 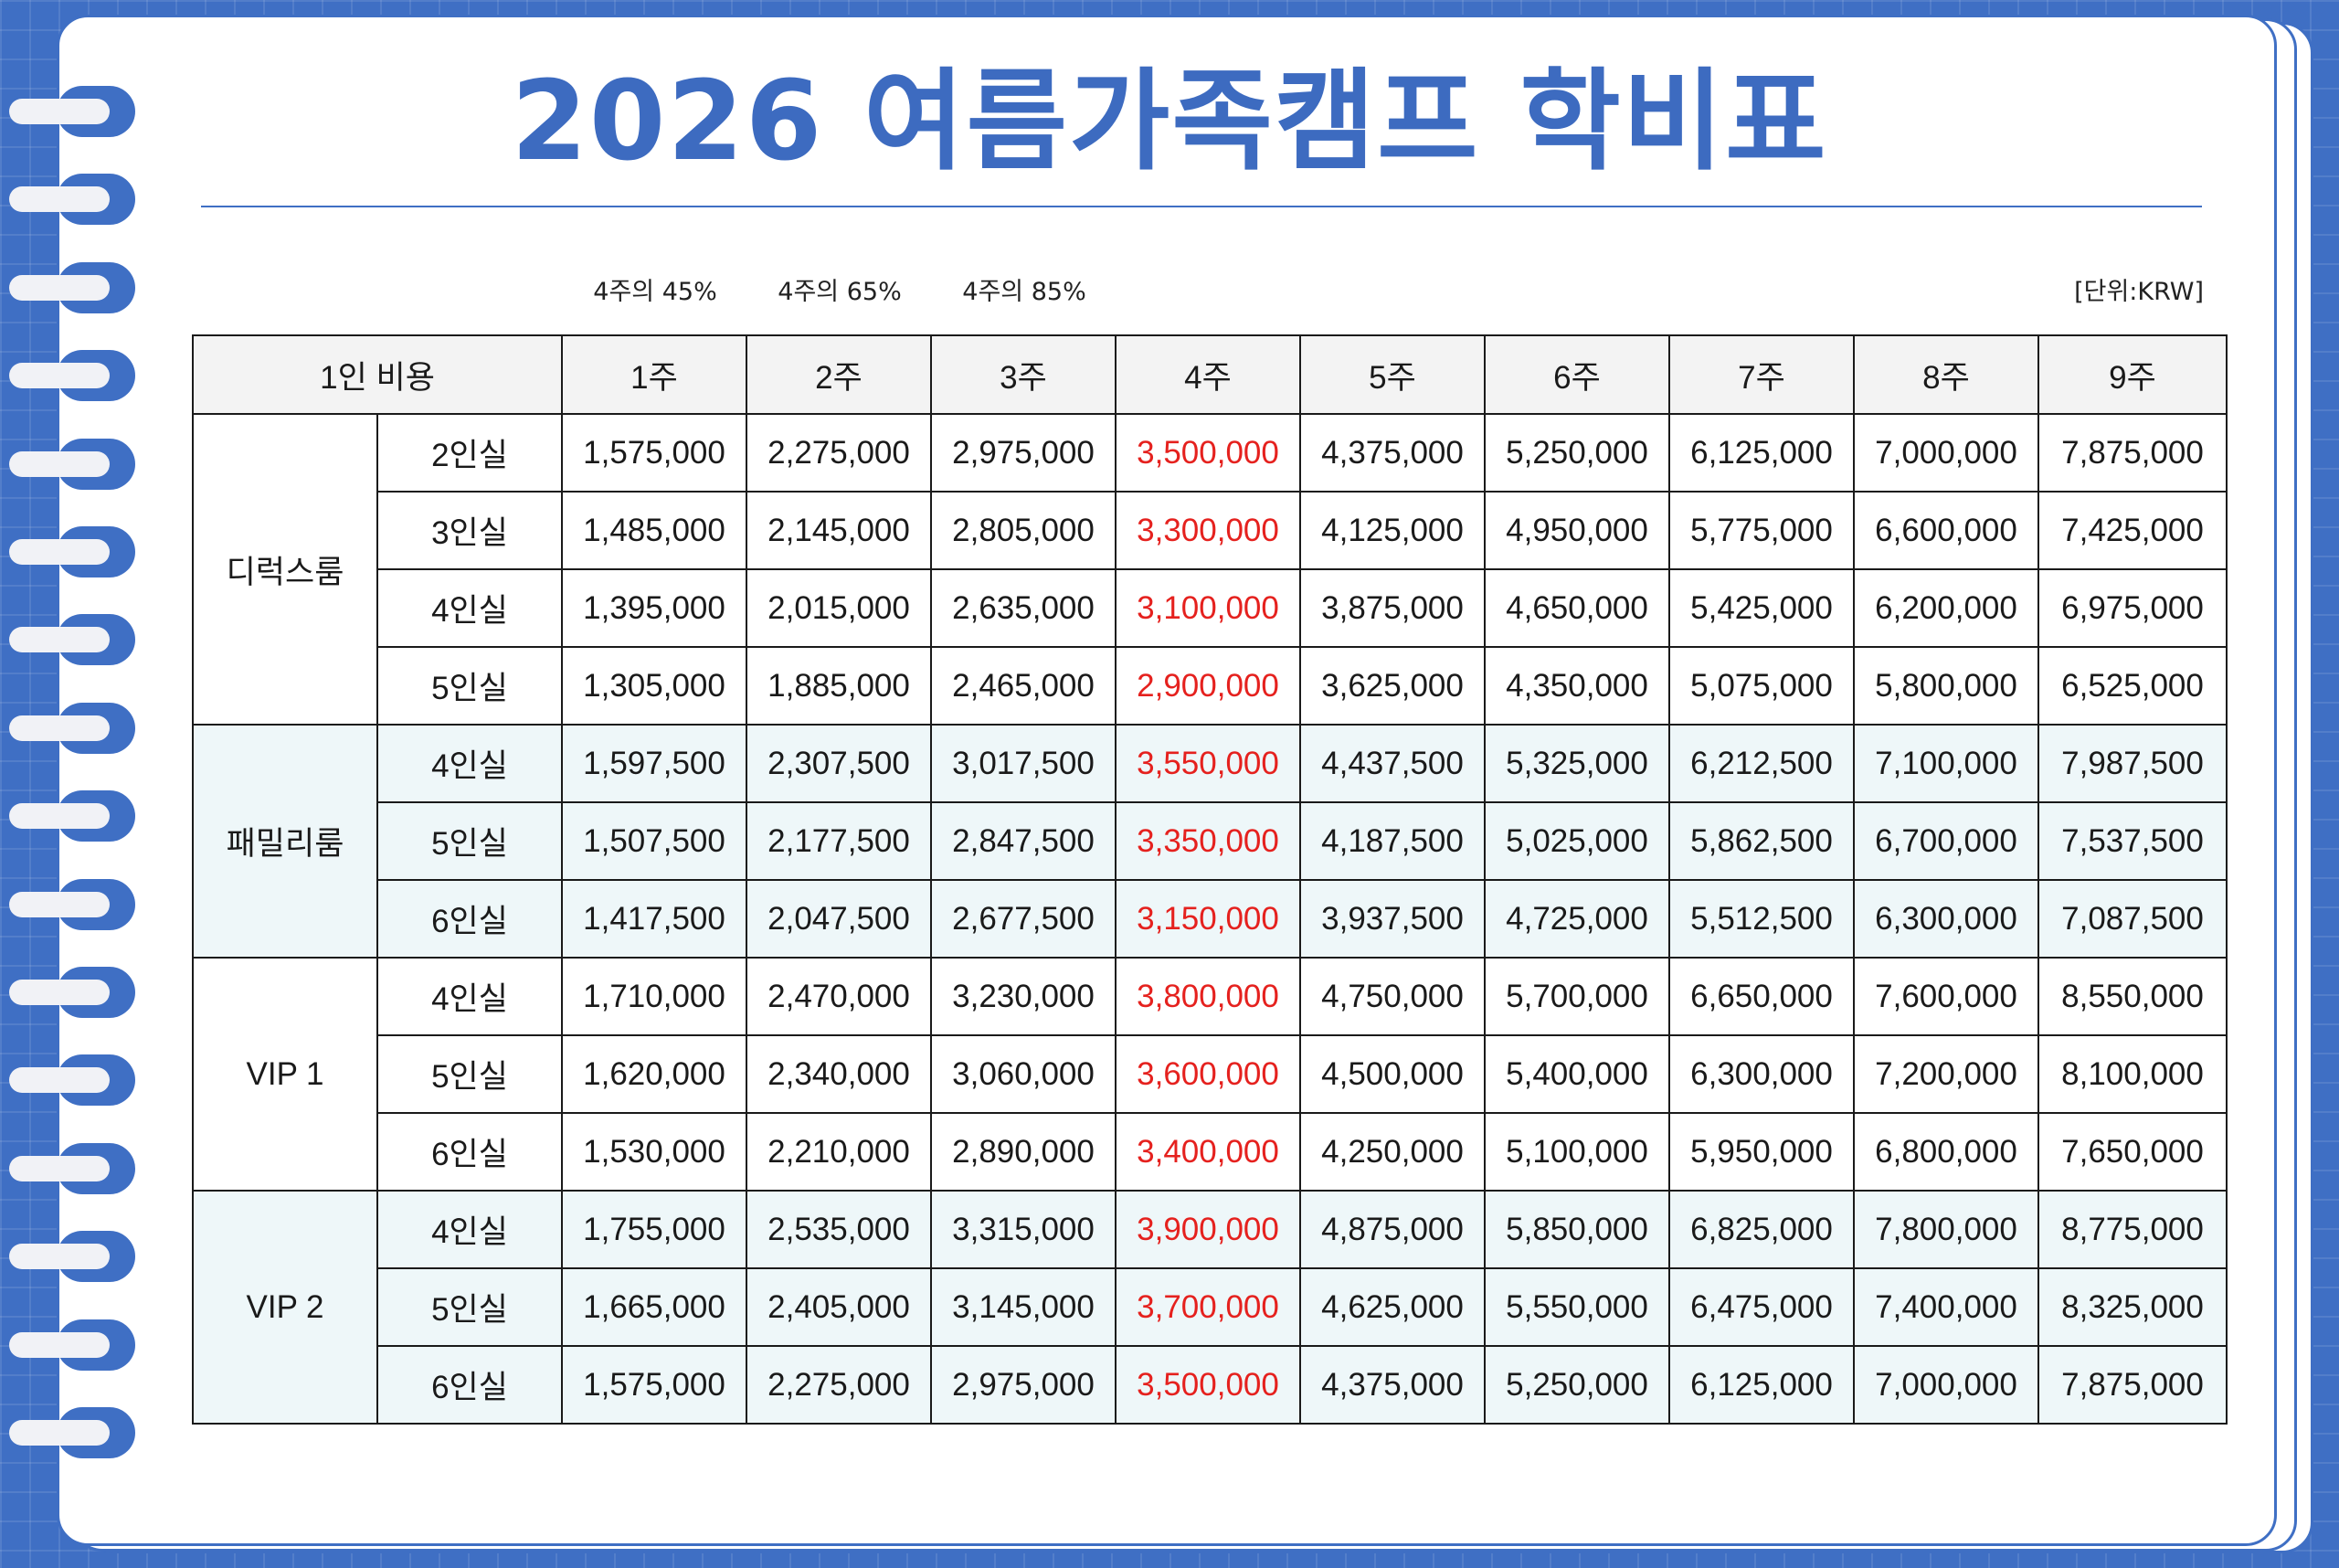 What do you see at coordinates (840, 997) in the screenshot?
I see `price-cell: 2,470,000` at bounding box center [840, 997].